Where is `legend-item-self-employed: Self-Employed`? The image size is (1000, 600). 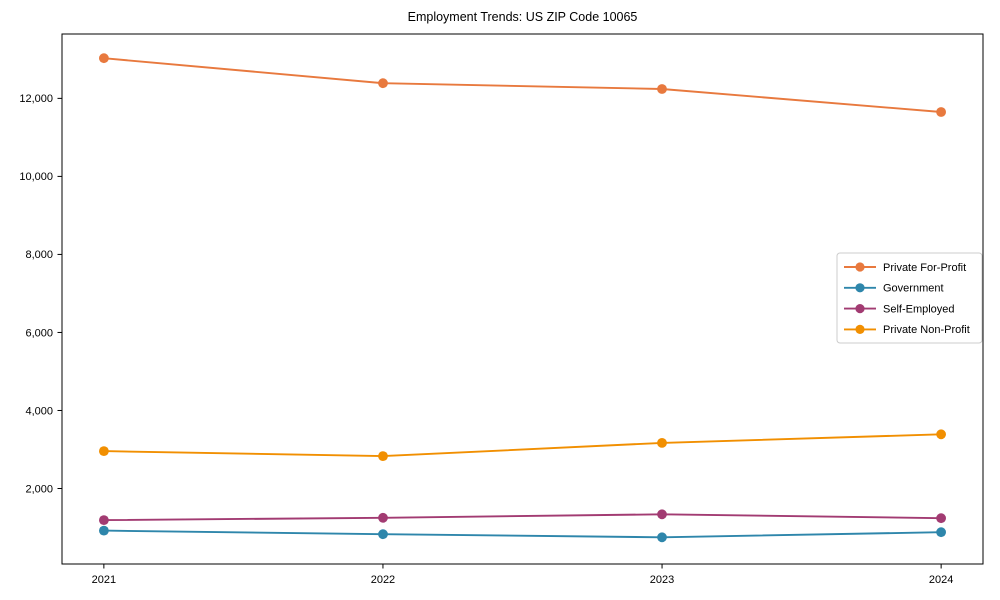 legend-item-self-employed: Self-Employed is located at coordinates (899, 309).